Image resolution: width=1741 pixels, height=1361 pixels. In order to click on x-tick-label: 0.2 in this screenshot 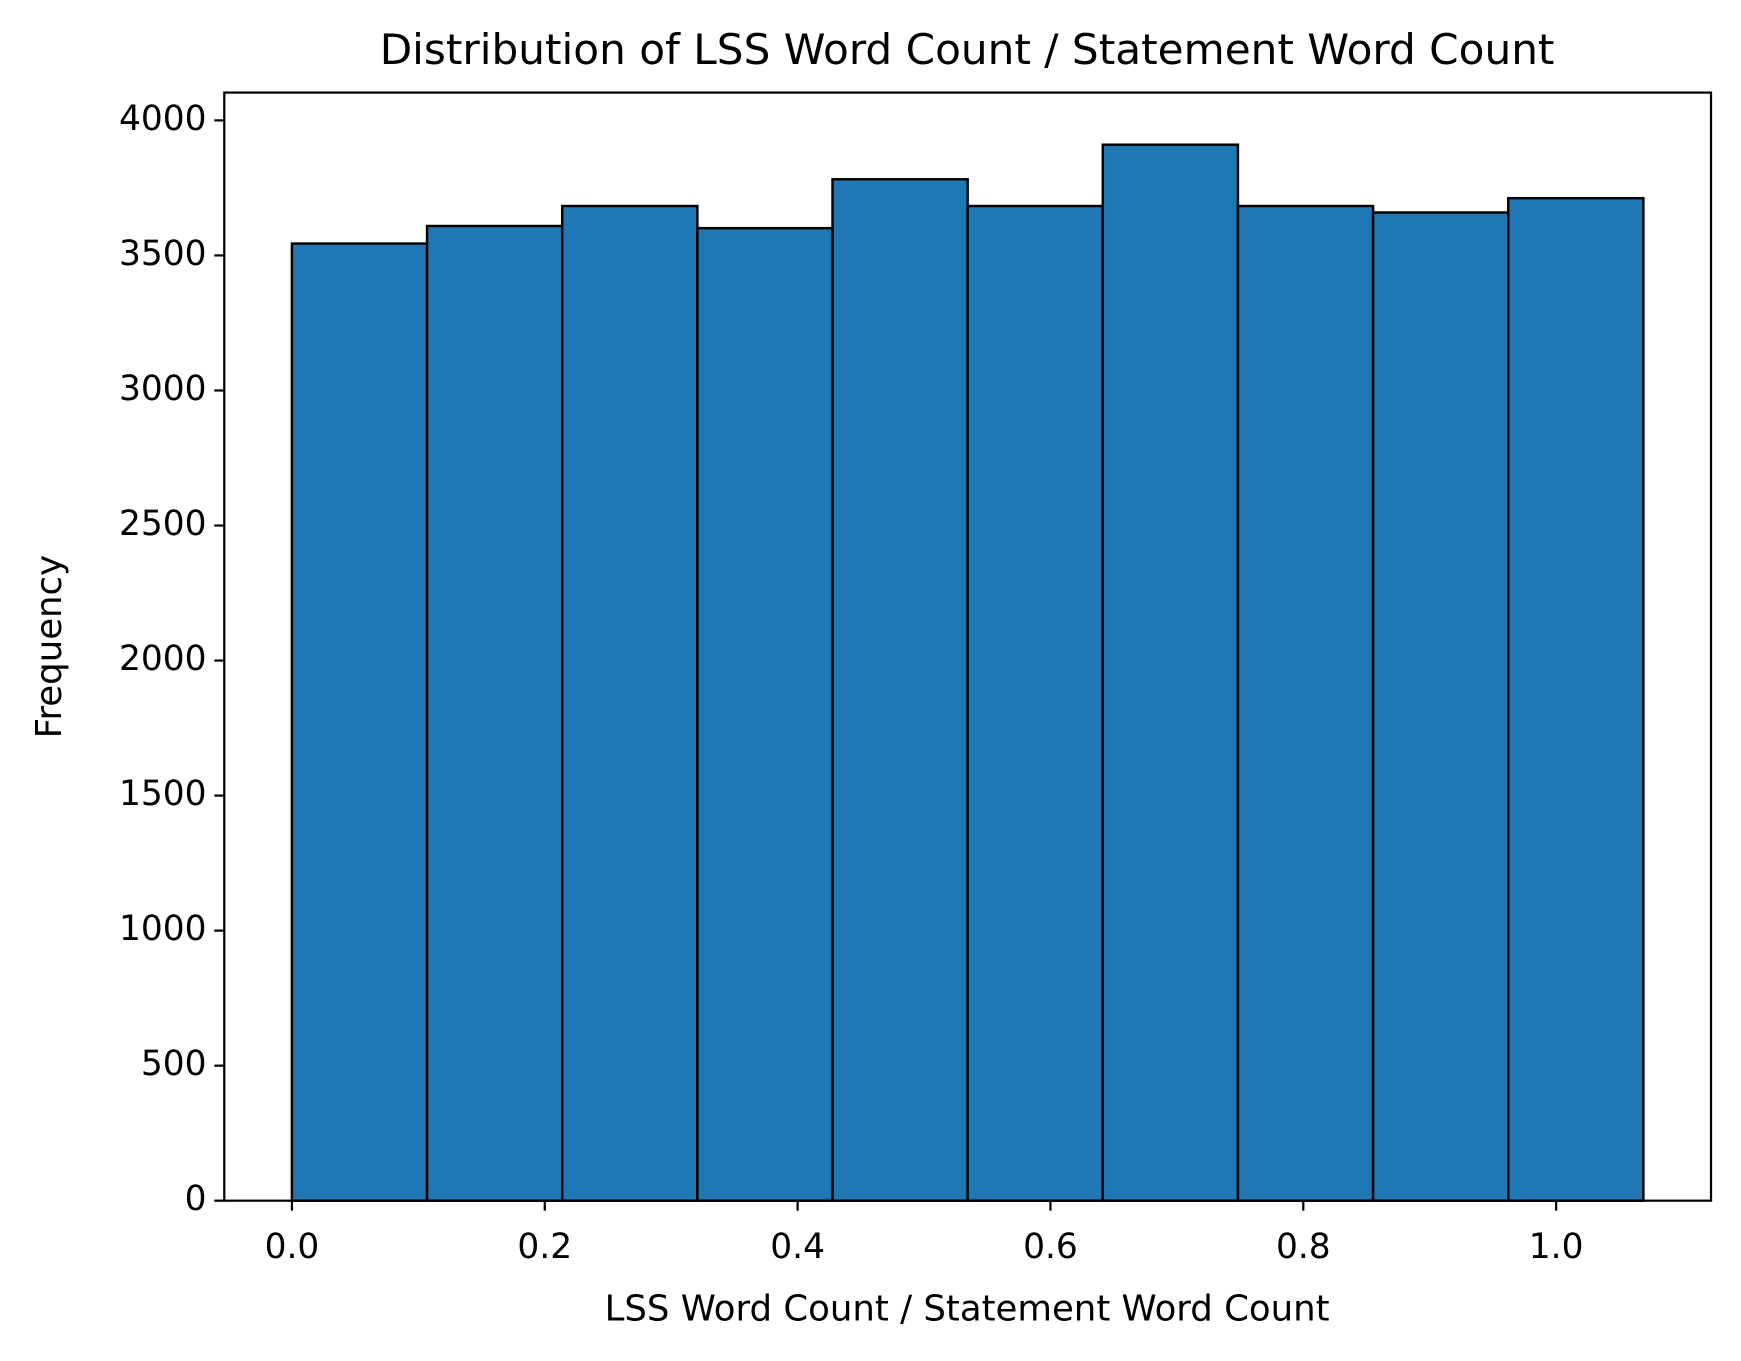, I will do `click(544, 1247)`.